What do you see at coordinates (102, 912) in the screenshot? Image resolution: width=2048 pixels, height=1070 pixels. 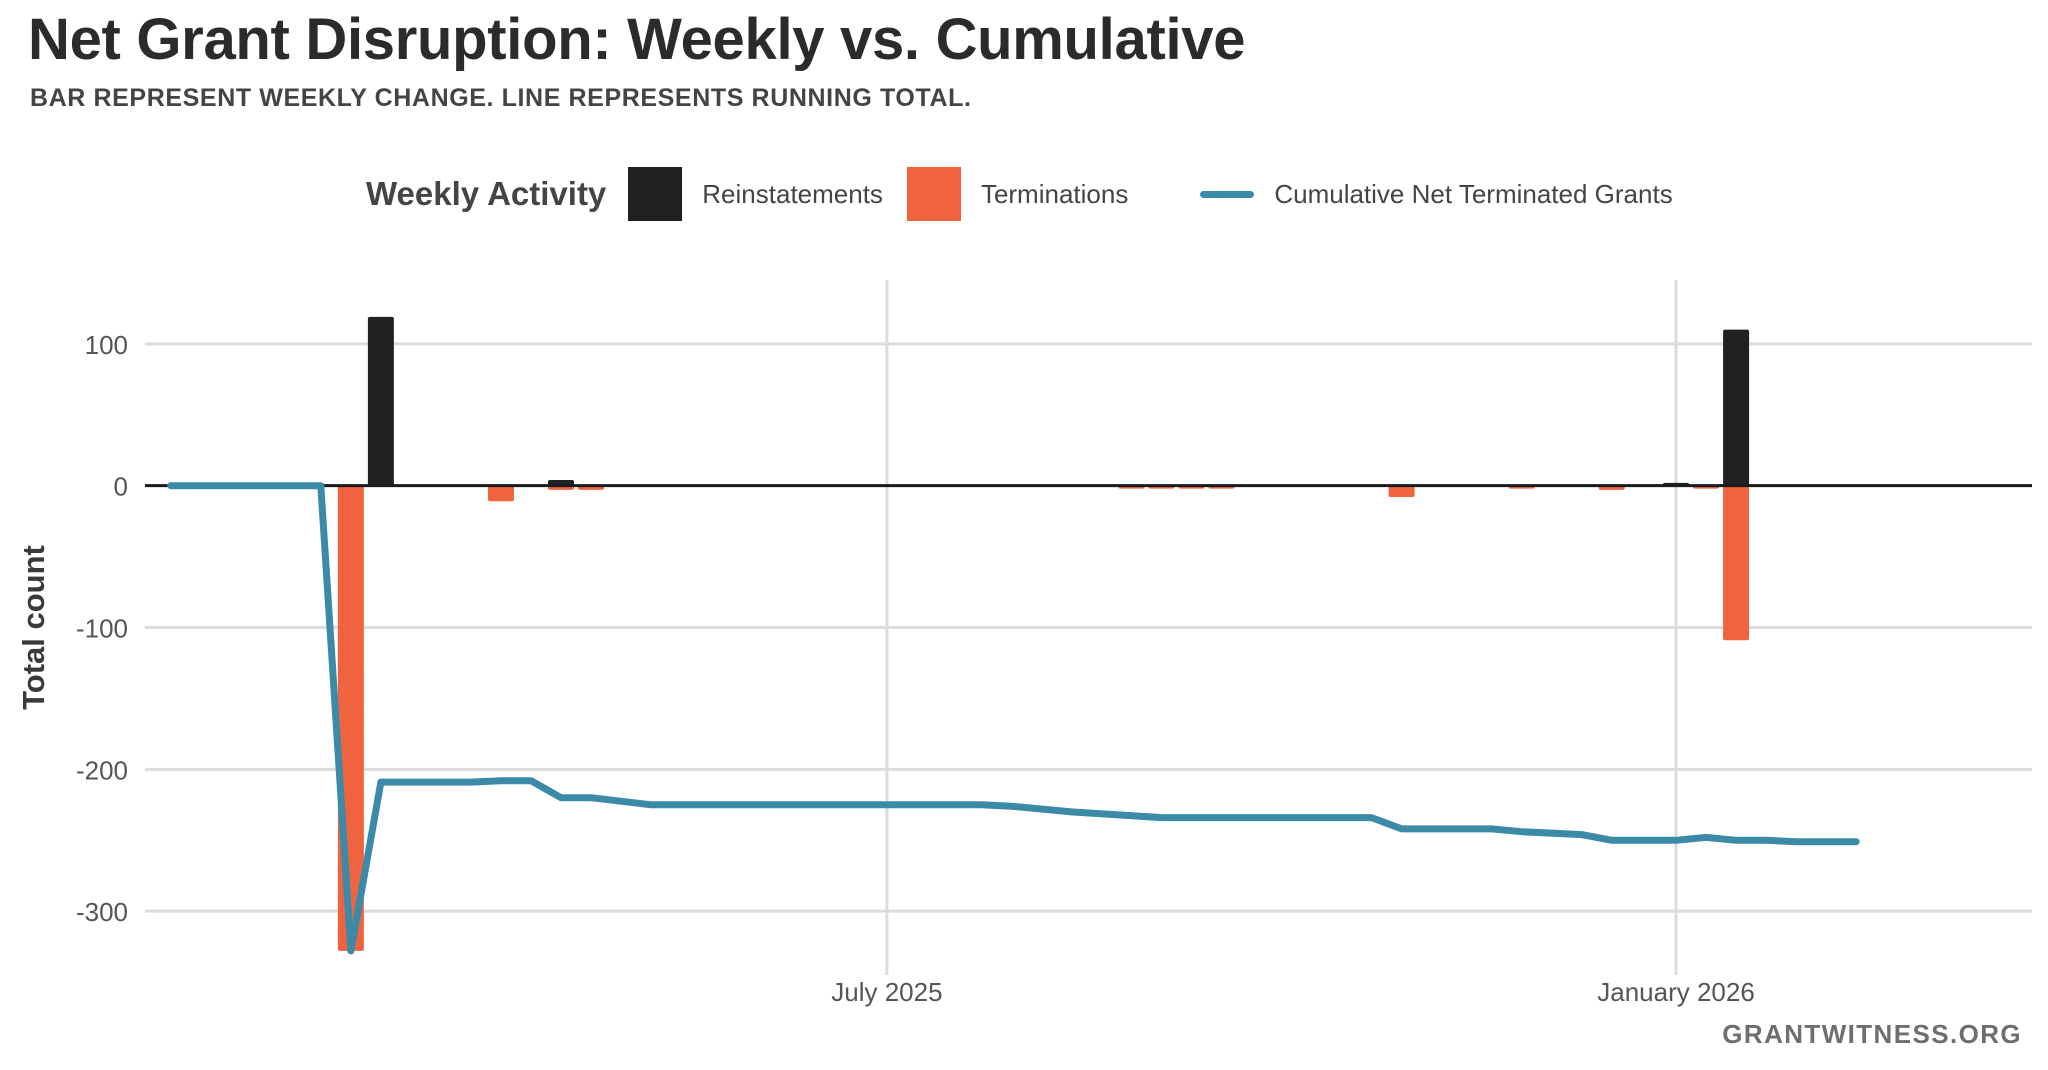 I see `y-tick-label: -300` at bounding box center [102, 912].